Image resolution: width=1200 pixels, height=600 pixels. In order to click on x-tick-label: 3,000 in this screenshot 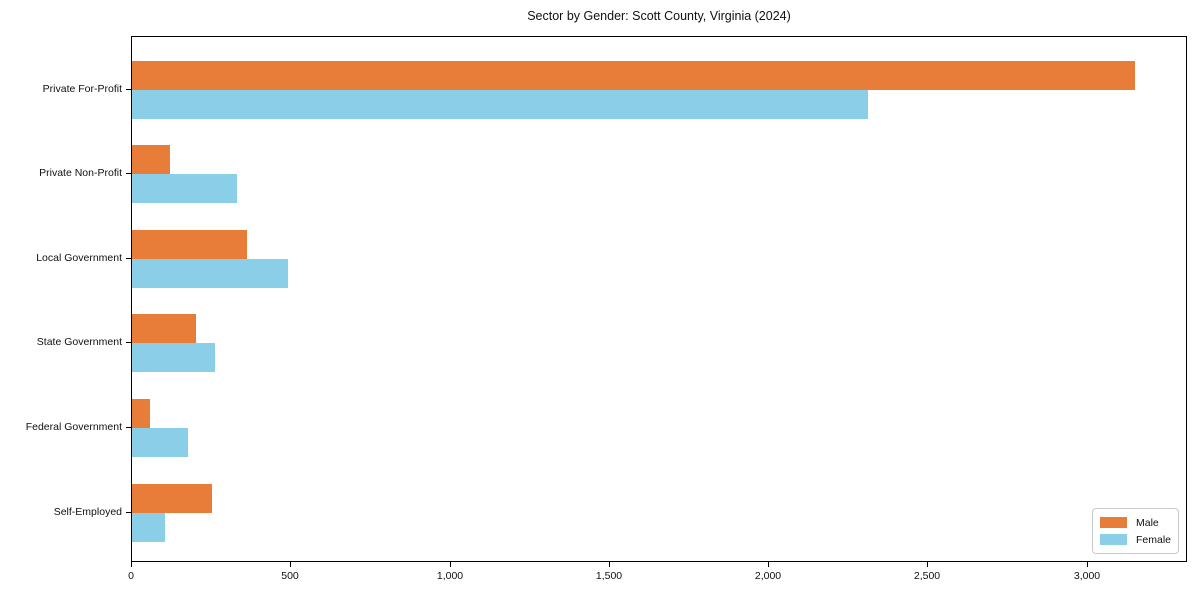, I will do `click(1087, 576)`.